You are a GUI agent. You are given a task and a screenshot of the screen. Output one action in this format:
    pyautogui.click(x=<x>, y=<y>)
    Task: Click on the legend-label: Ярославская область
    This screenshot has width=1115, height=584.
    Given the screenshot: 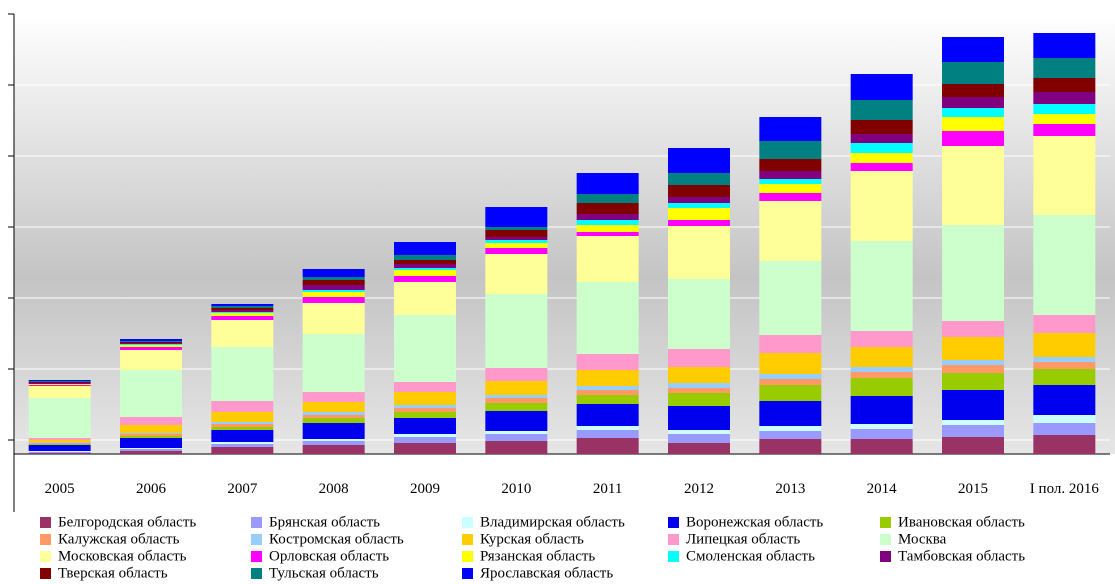 What is the action you would take?
    pyautogui.click(x=546, y=573)
    